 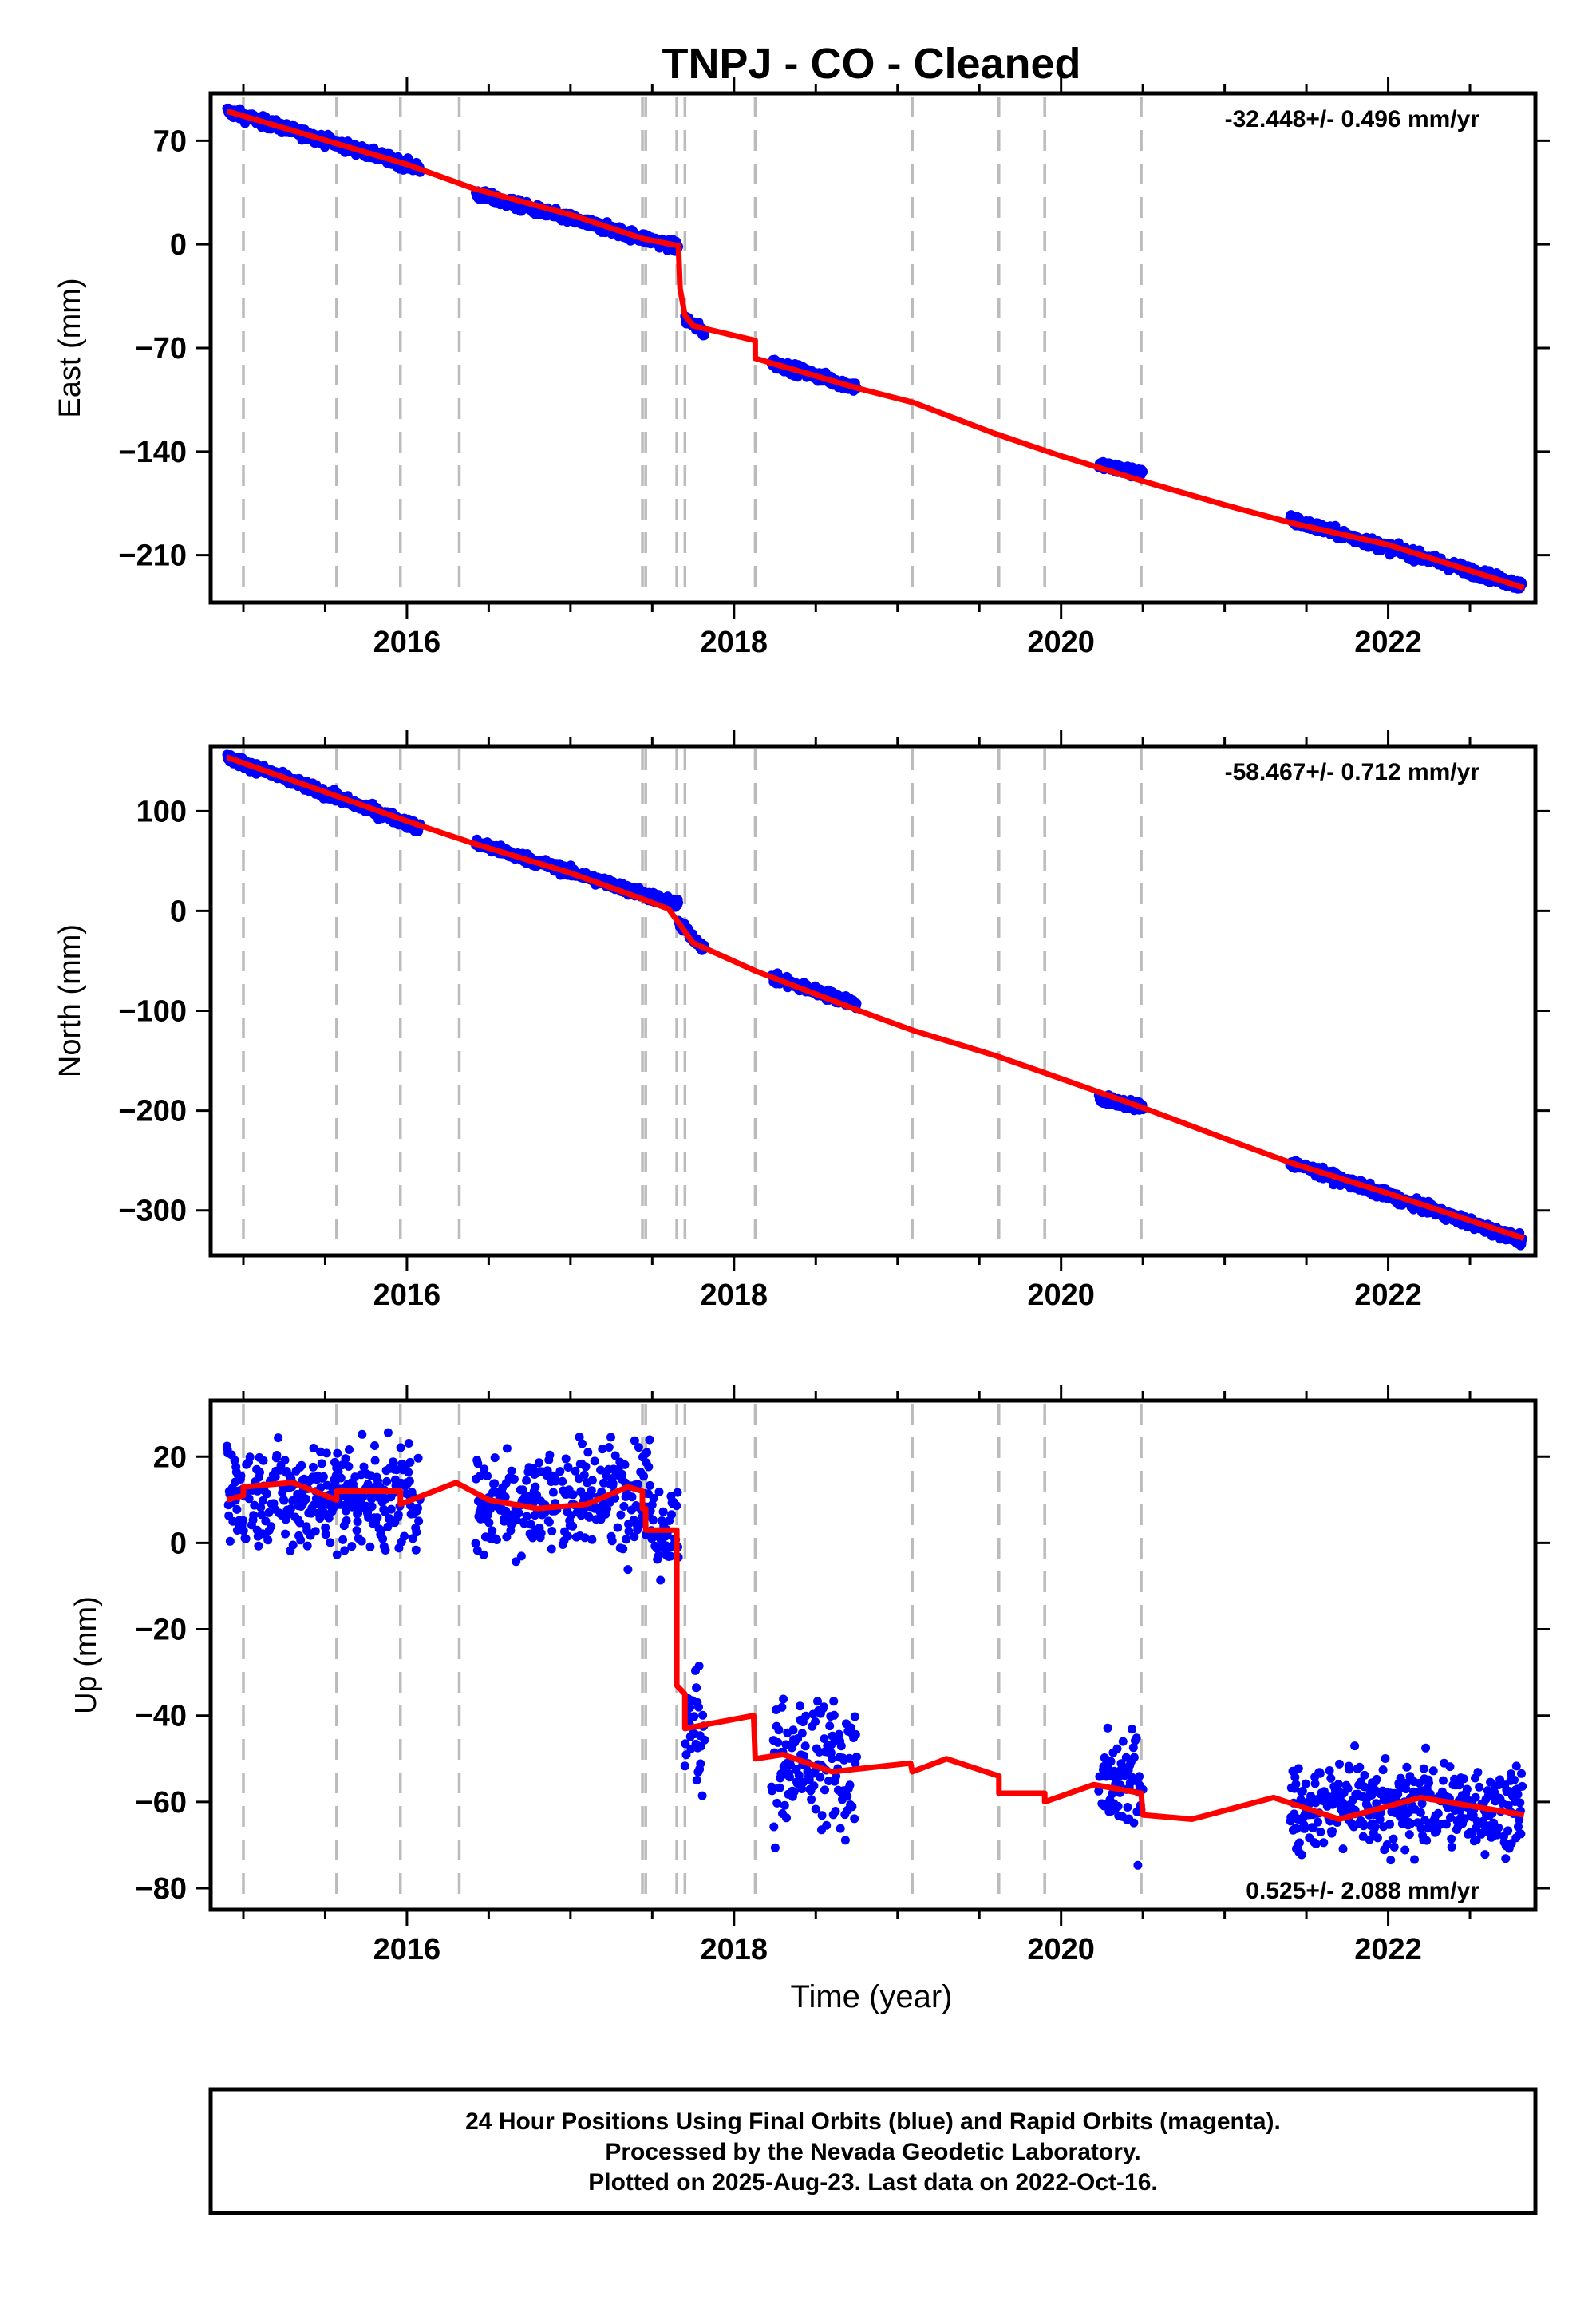 What do you see at coordinates (1352, 119) in the screenshot?
I see `rate-label: -32.448+/- 0.496 mm/yr` at bounding box center [1352, 119].